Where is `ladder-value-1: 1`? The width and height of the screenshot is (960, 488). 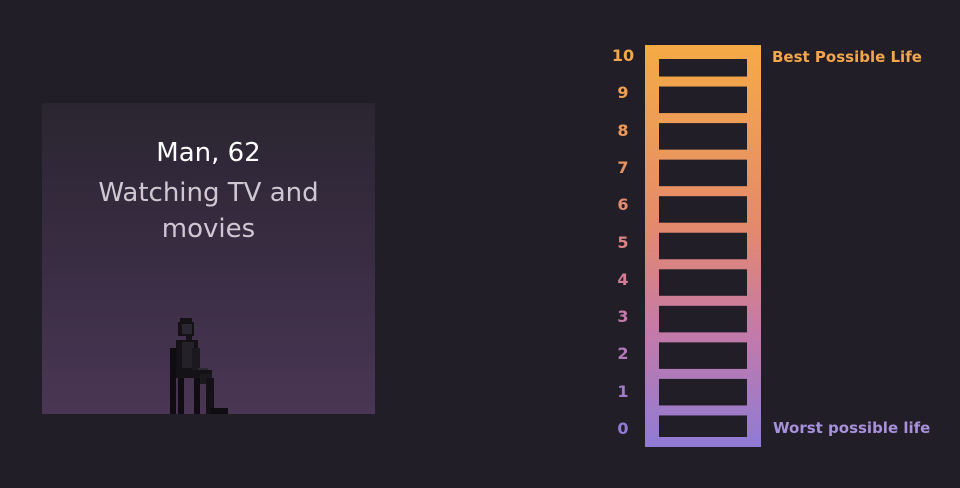 ladder-value-1: 1 is located at coordinates (623, 391).